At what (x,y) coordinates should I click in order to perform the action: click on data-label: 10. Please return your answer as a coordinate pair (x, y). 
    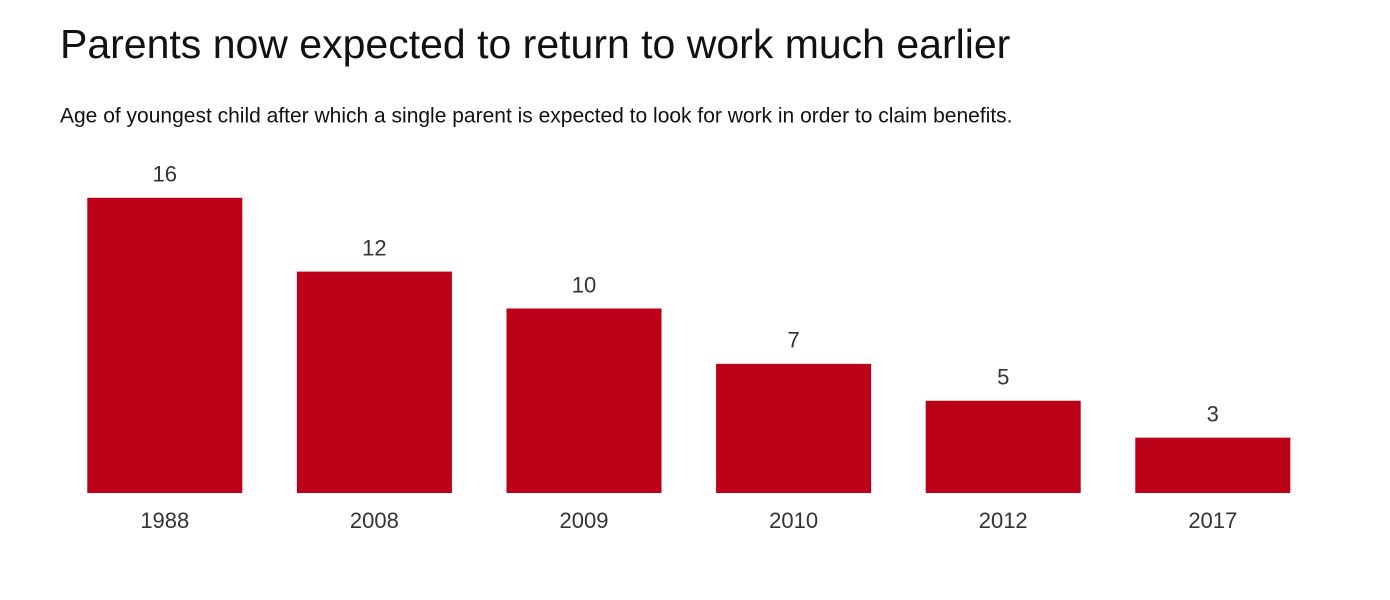
    Looking at the image, I should click on (584, 284).